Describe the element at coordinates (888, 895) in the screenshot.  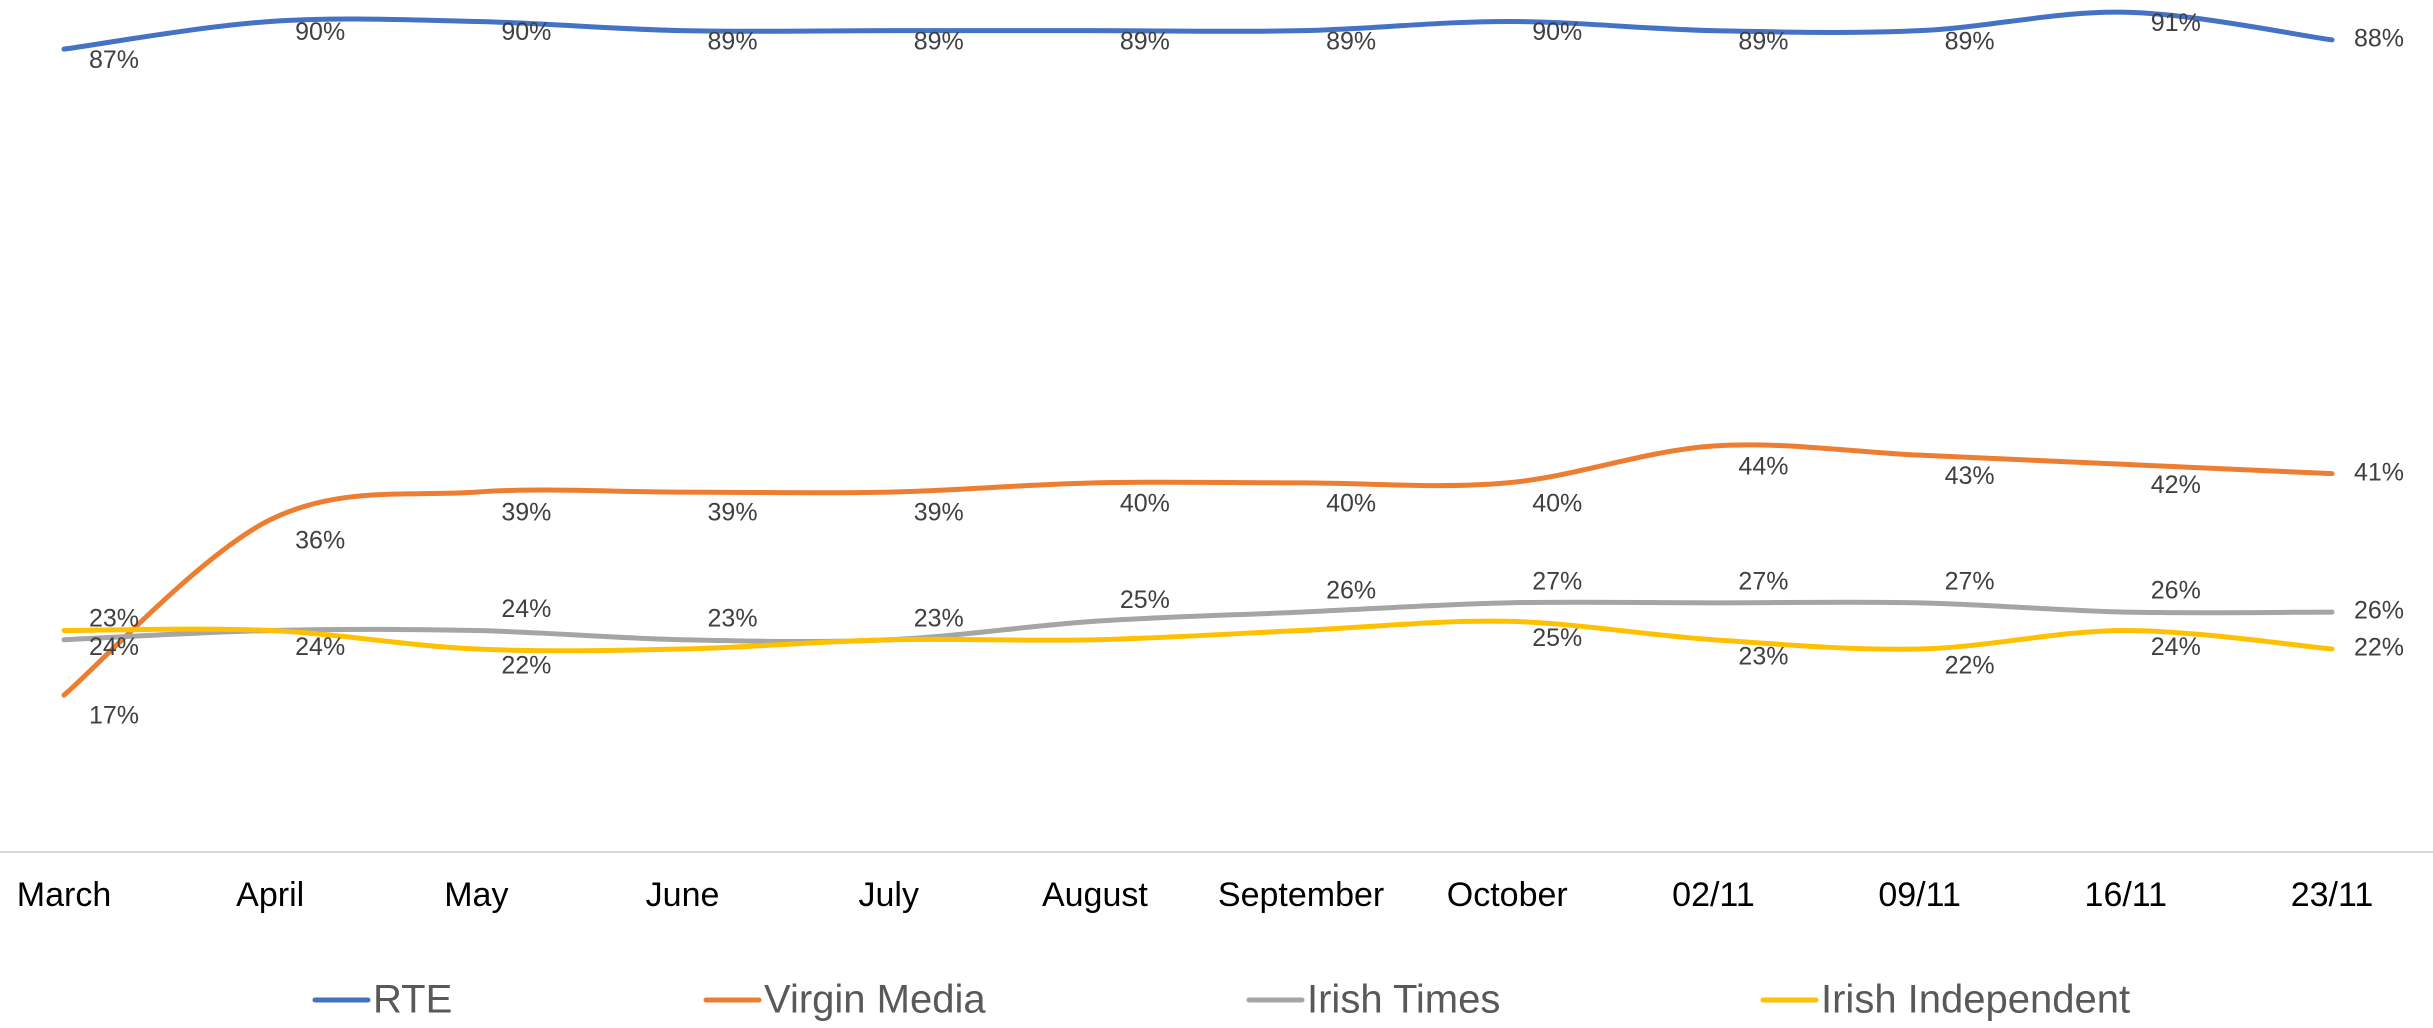
I see `x-tick-label: July` at that location.